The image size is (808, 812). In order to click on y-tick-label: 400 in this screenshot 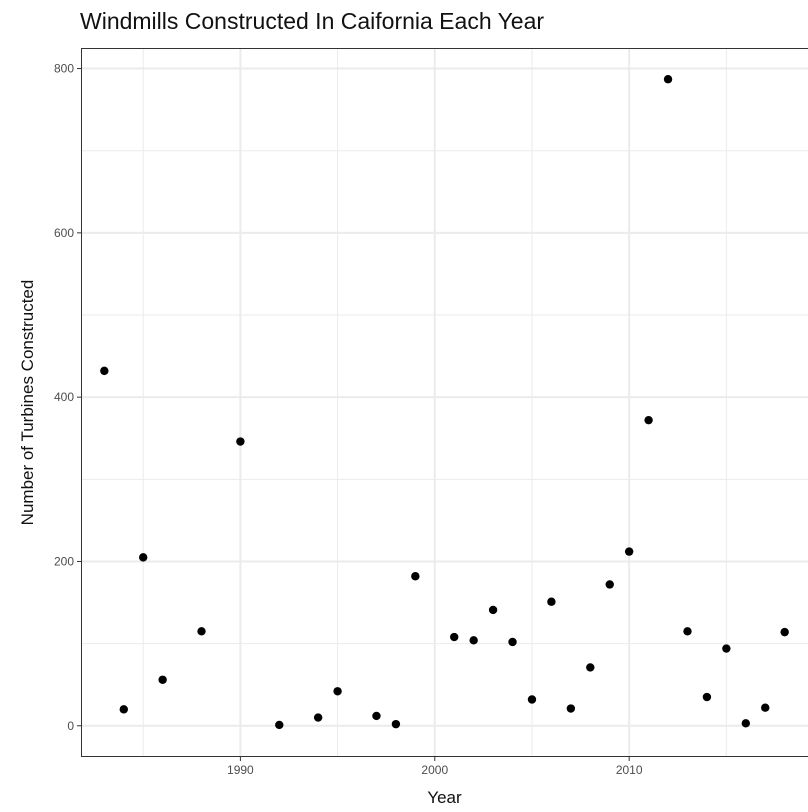, I will do `click(64, 397)`.